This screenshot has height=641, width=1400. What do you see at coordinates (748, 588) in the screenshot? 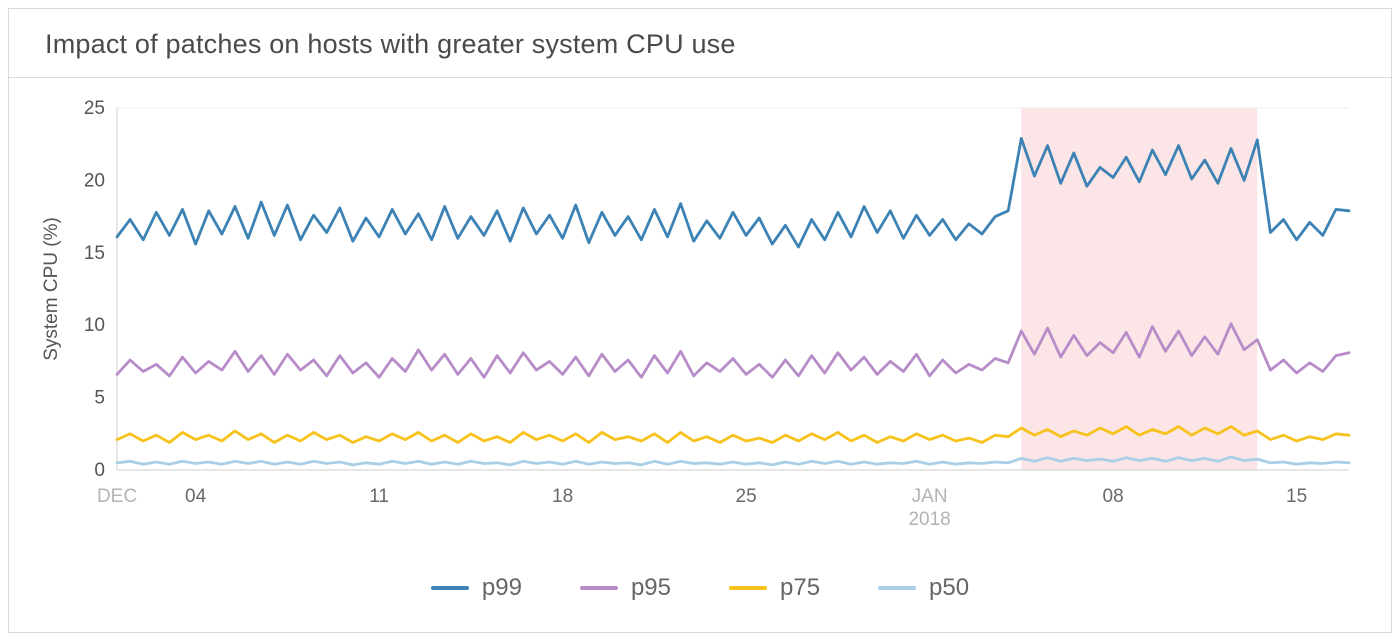
I see `legend-swatch-p75` at bounding box center [748, 588].